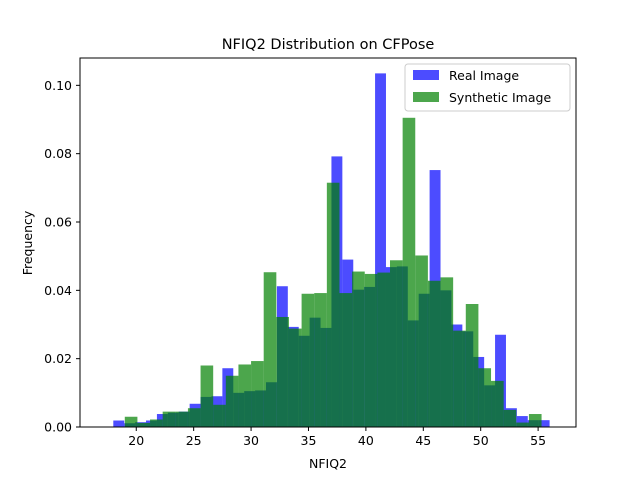 The image size is (640, 480). What do you see at coordinates (58, 153) in the screenshot?
I see `y-tick-label-0.08: 0.08` at bounding box center [58, 153].